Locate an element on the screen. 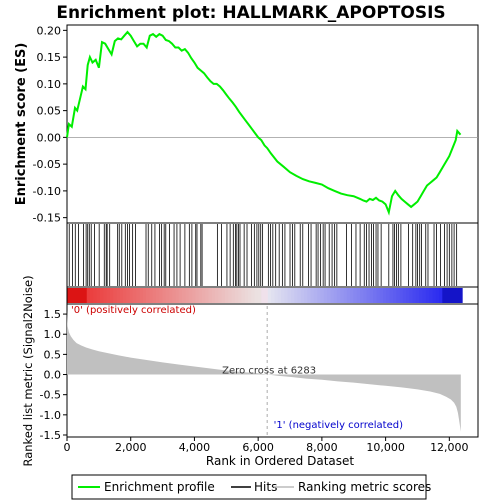 The width and height of the screenshot is (500, 500). es-ytick-label: 0.20 is located at coordinates (49, 30).